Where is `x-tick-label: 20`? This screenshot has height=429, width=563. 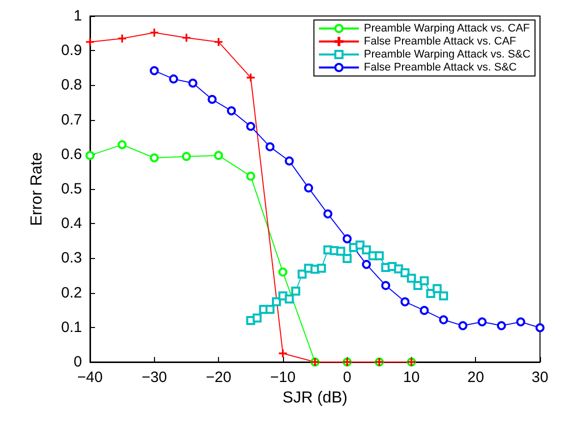 x-tick-label: 20 is located at coordinates (475, 377).